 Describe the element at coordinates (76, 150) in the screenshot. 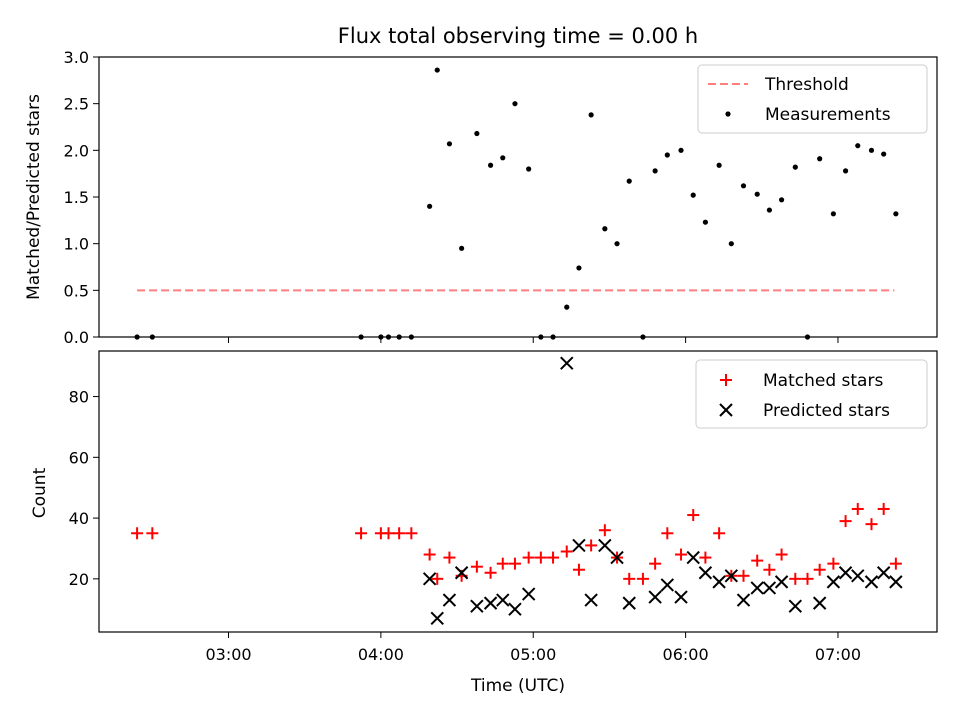

I see `ratio-y-tick-label: 2.0` at that location.